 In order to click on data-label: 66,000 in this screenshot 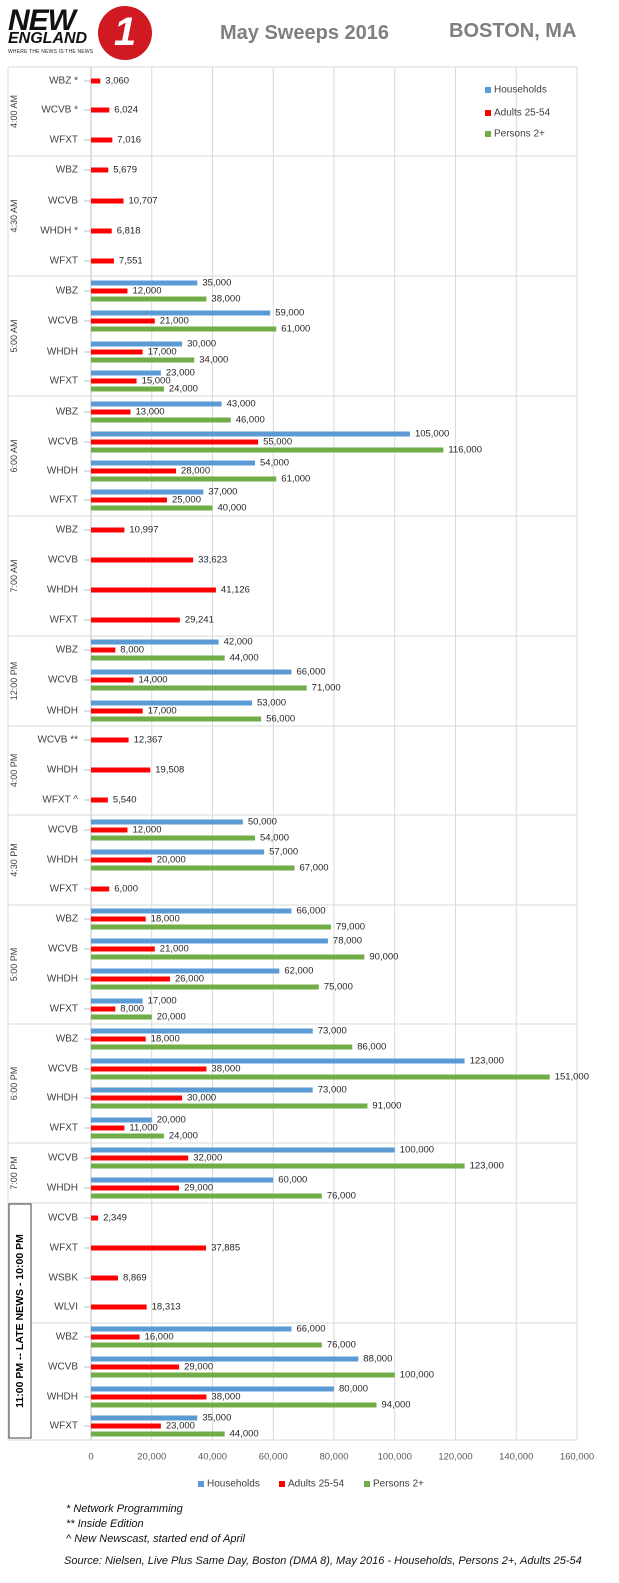, I will do `click(310, 1329)`.